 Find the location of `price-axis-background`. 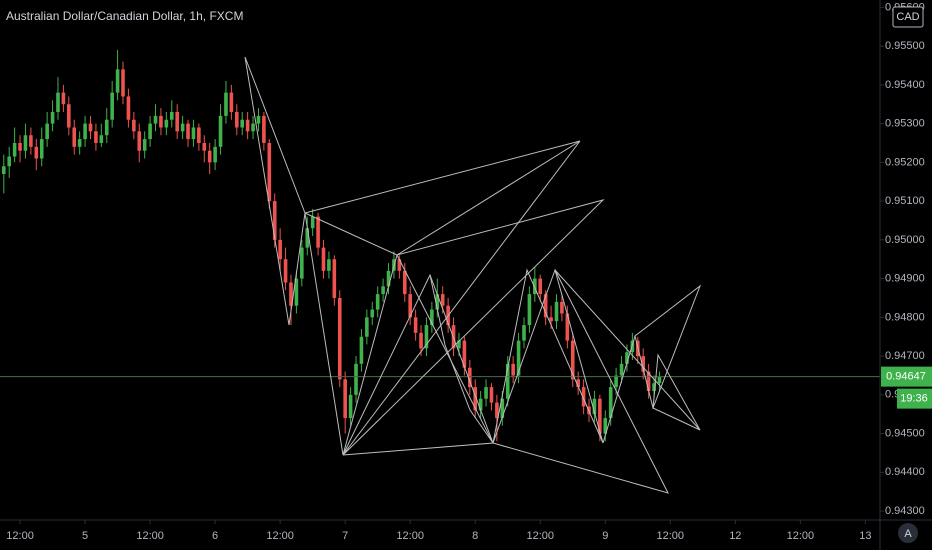

price-axis-background is located at coordinates (906, 275).